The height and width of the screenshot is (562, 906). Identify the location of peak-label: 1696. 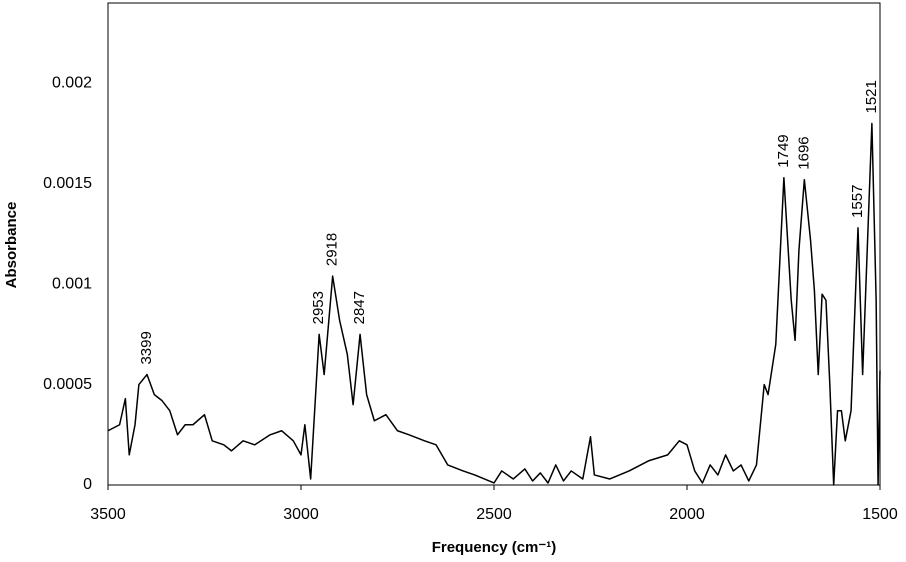
(803, 152).